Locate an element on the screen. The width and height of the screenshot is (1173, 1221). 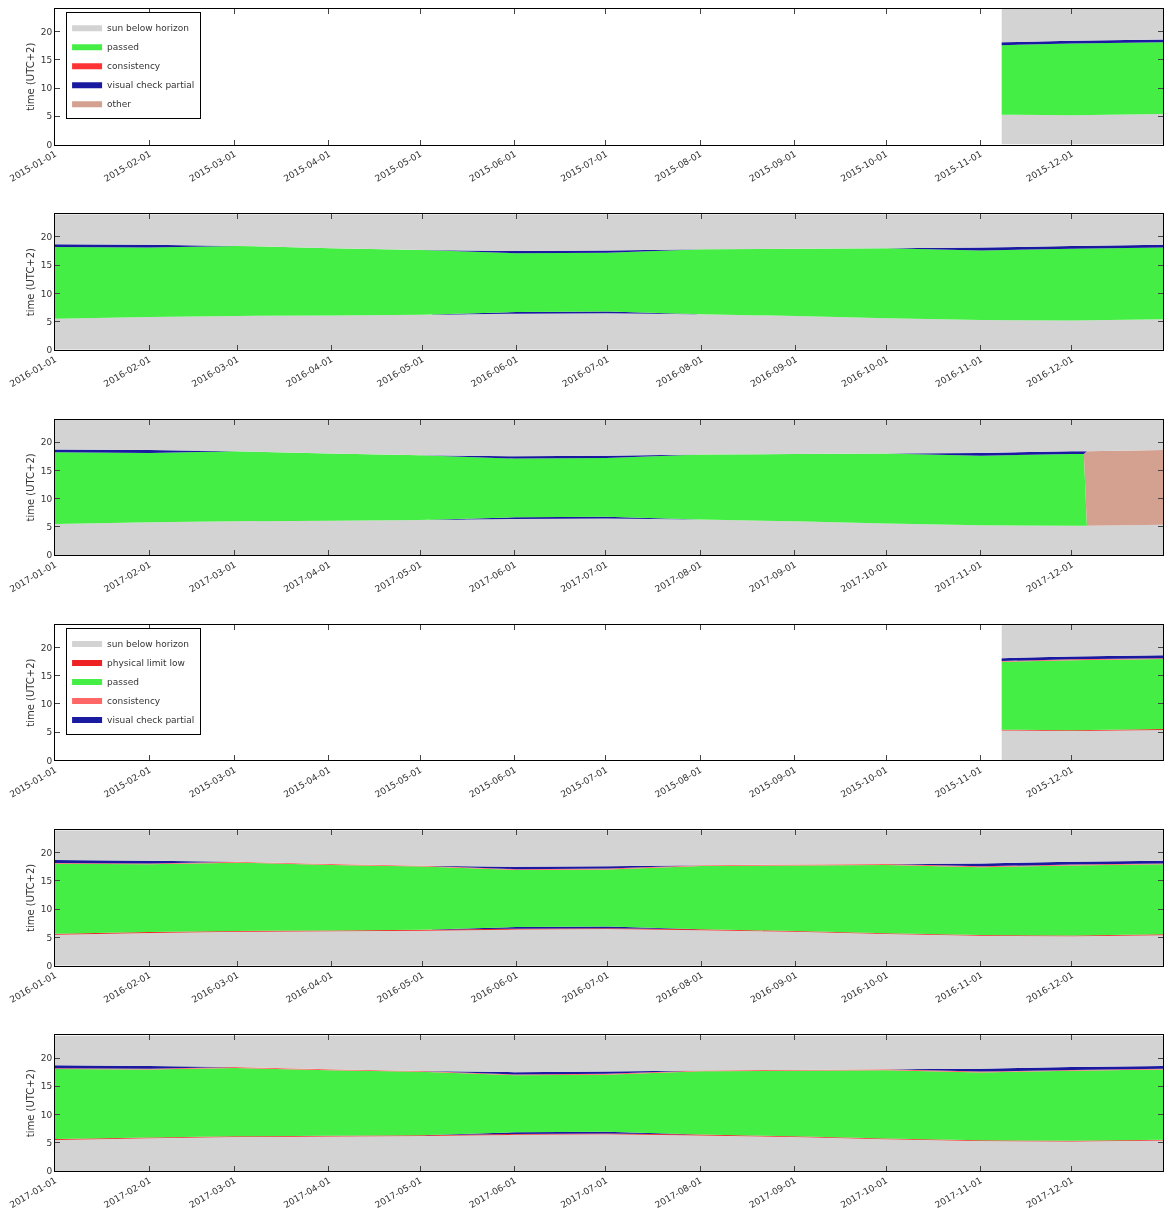
legend-label: physical limit low is located at coordinates (146, 662).